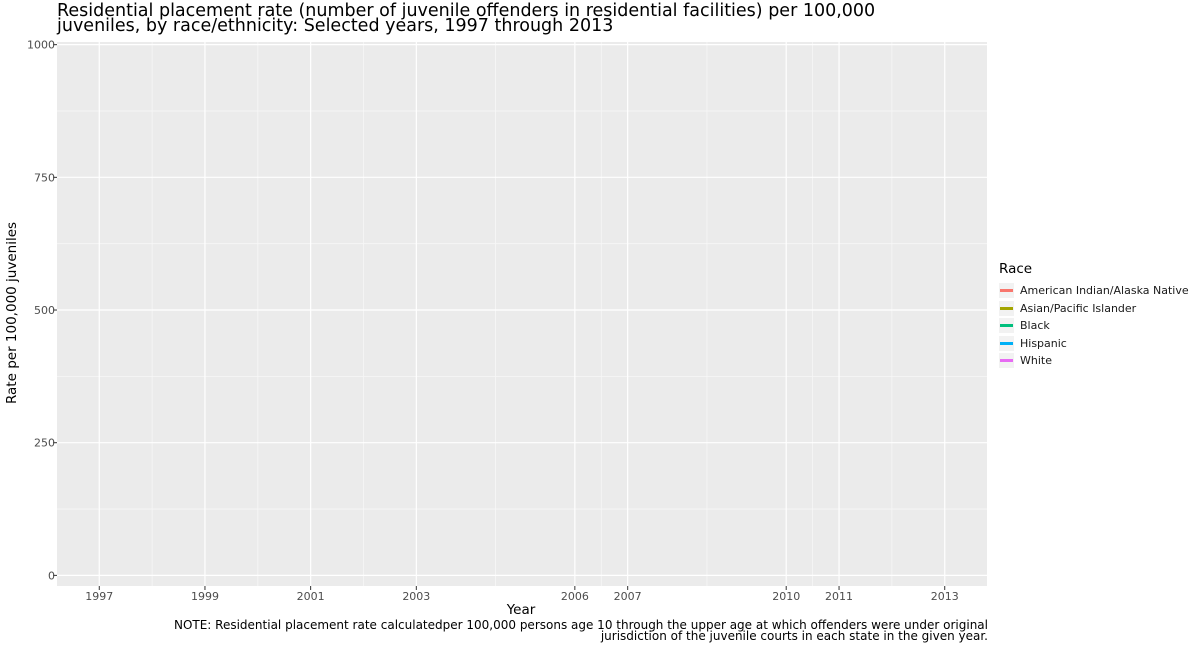  I want to click on x-tick-label: 2003, so click(416, 596).